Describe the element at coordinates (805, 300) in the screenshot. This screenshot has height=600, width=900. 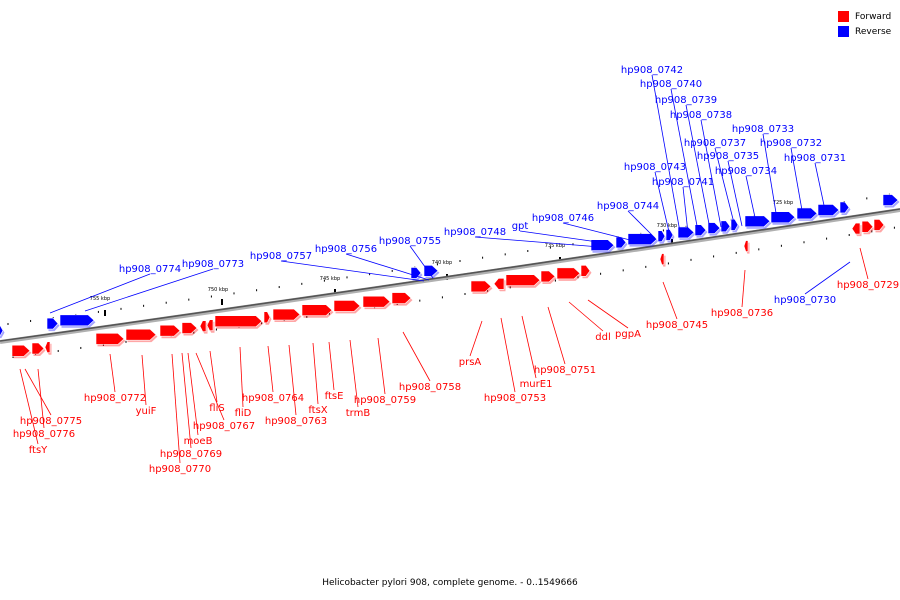
I see `gene-label: hp908_0730` at that location.